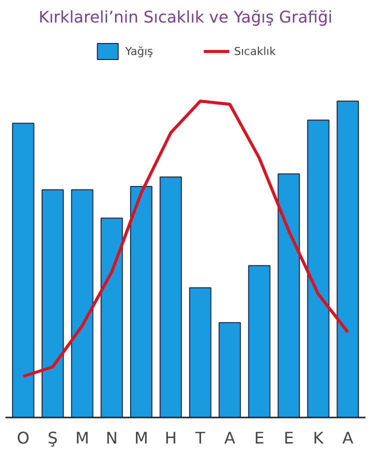  Describe the element at coordinates (139, 51) in the screenshot. I see `legend-label: Yağış` at that location.